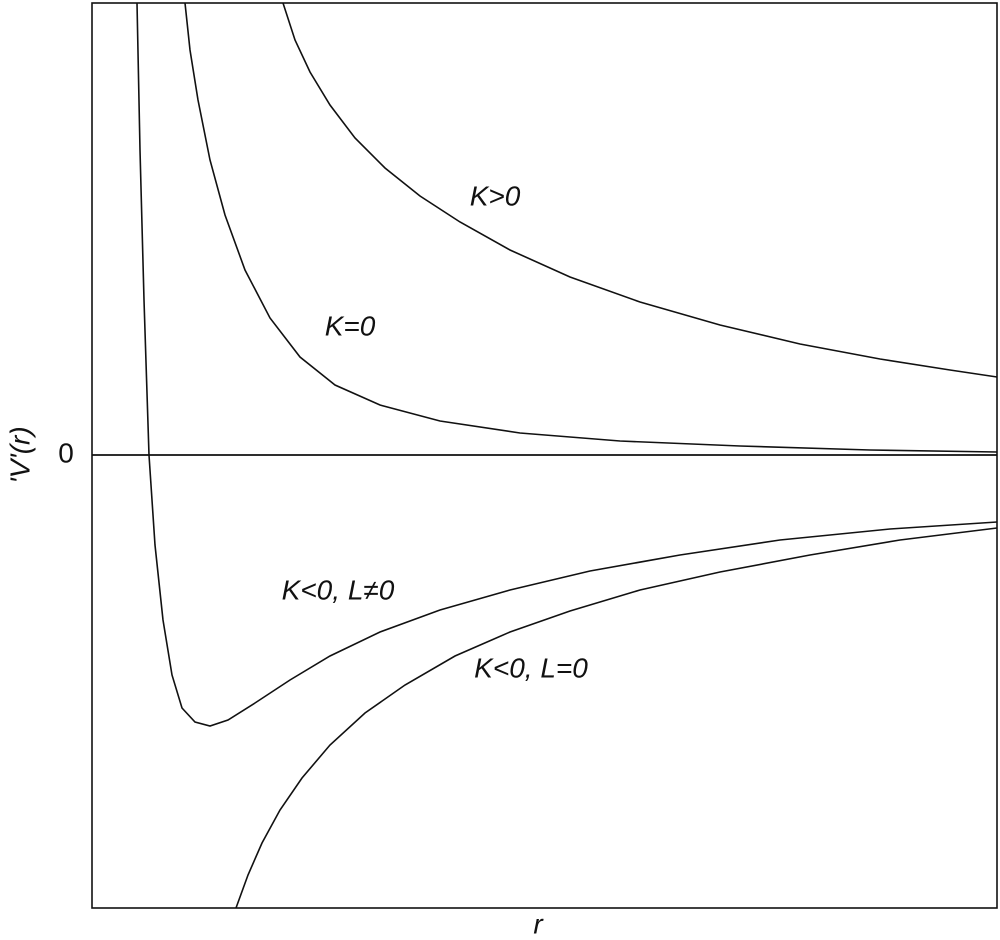  I want to click on curve-label: K=0, so click(350, 325).